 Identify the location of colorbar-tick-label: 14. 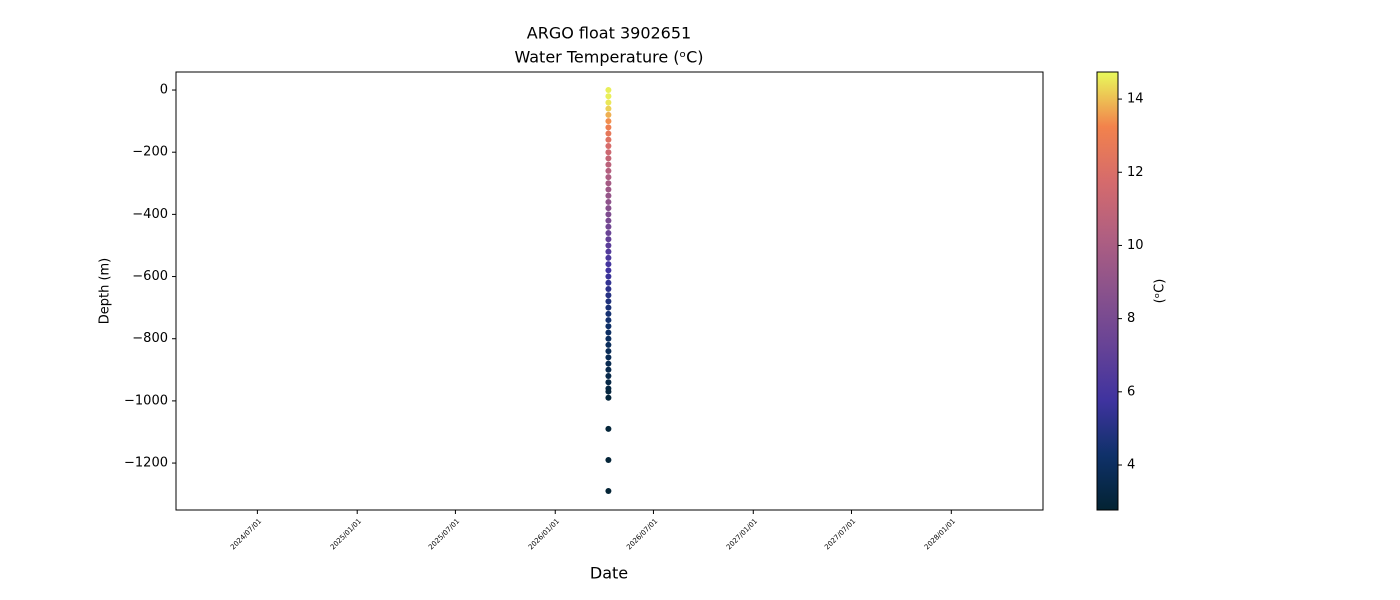
(1135, 99).